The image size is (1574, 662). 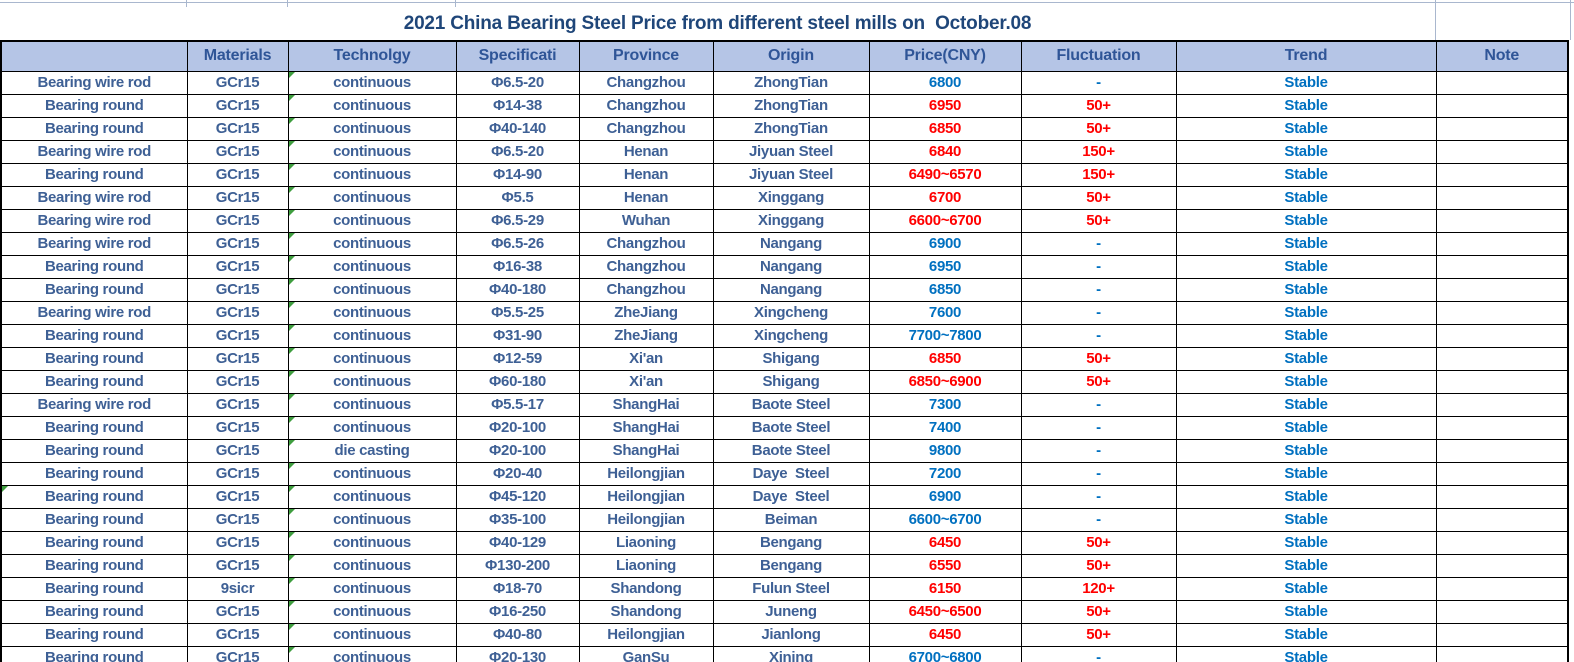 What do you see at coordinates (517, 220) in the screenshot?
I see `specification-cell: Φ6.5-29` at bounding box center [517, 220].